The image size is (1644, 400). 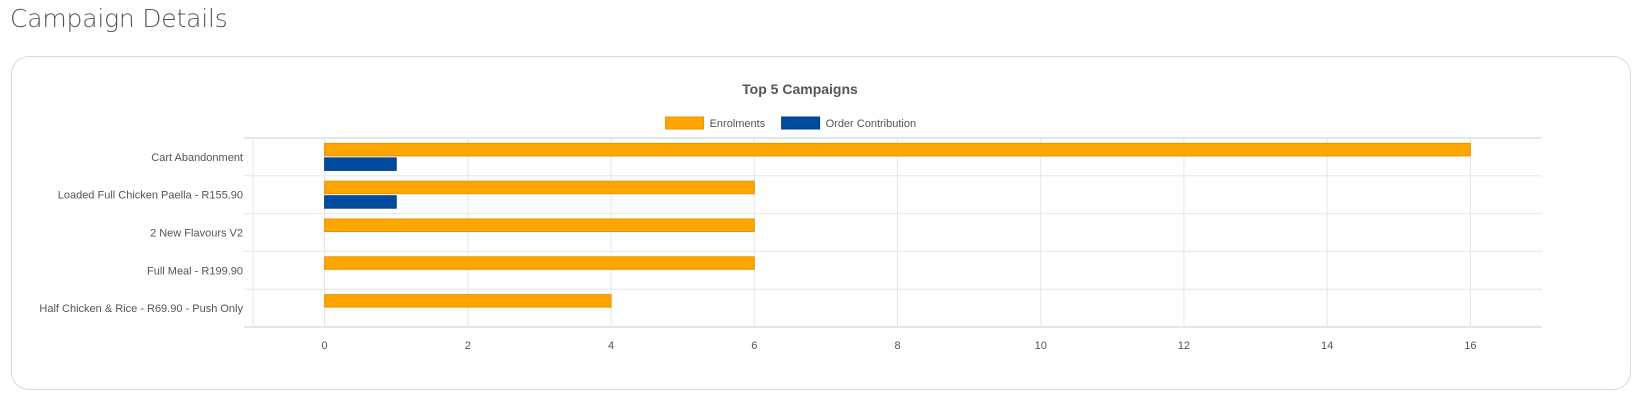 I want to click on legend-label: Enrolments, so click(x=738, y=124).